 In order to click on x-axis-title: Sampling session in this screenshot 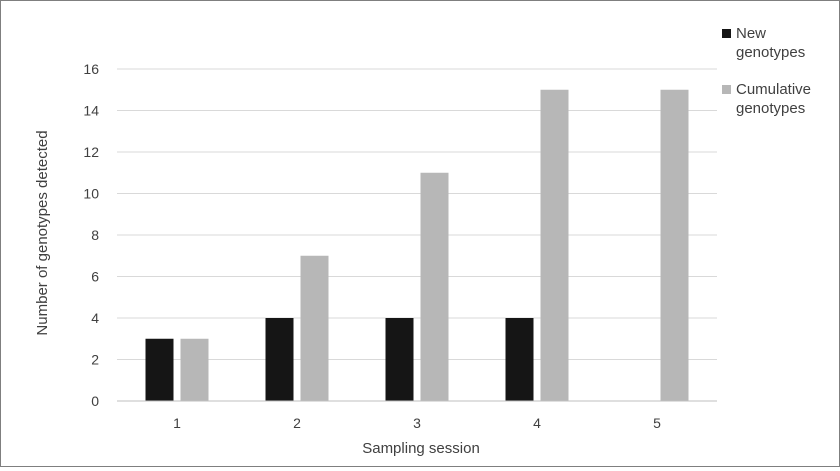, I will do `click(421, 448)`.